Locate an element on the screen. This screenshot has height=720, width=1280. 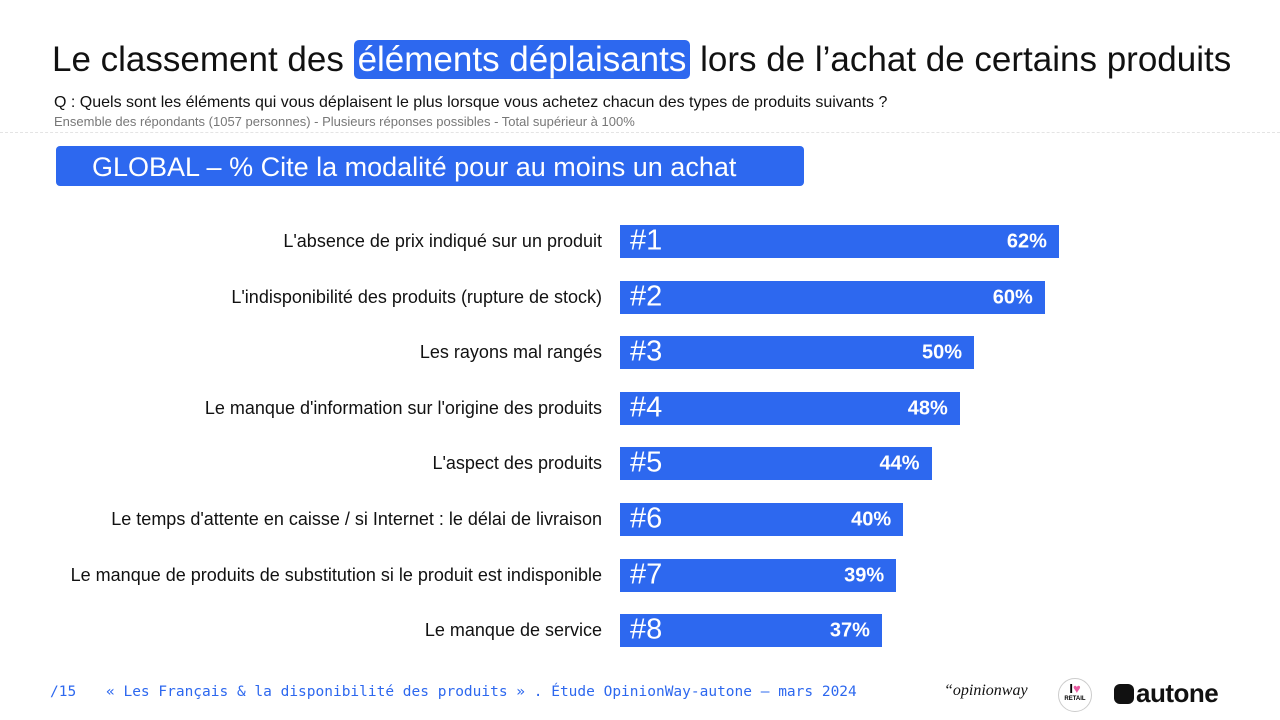
value-label: 44% is located at coordinates (899, 463).